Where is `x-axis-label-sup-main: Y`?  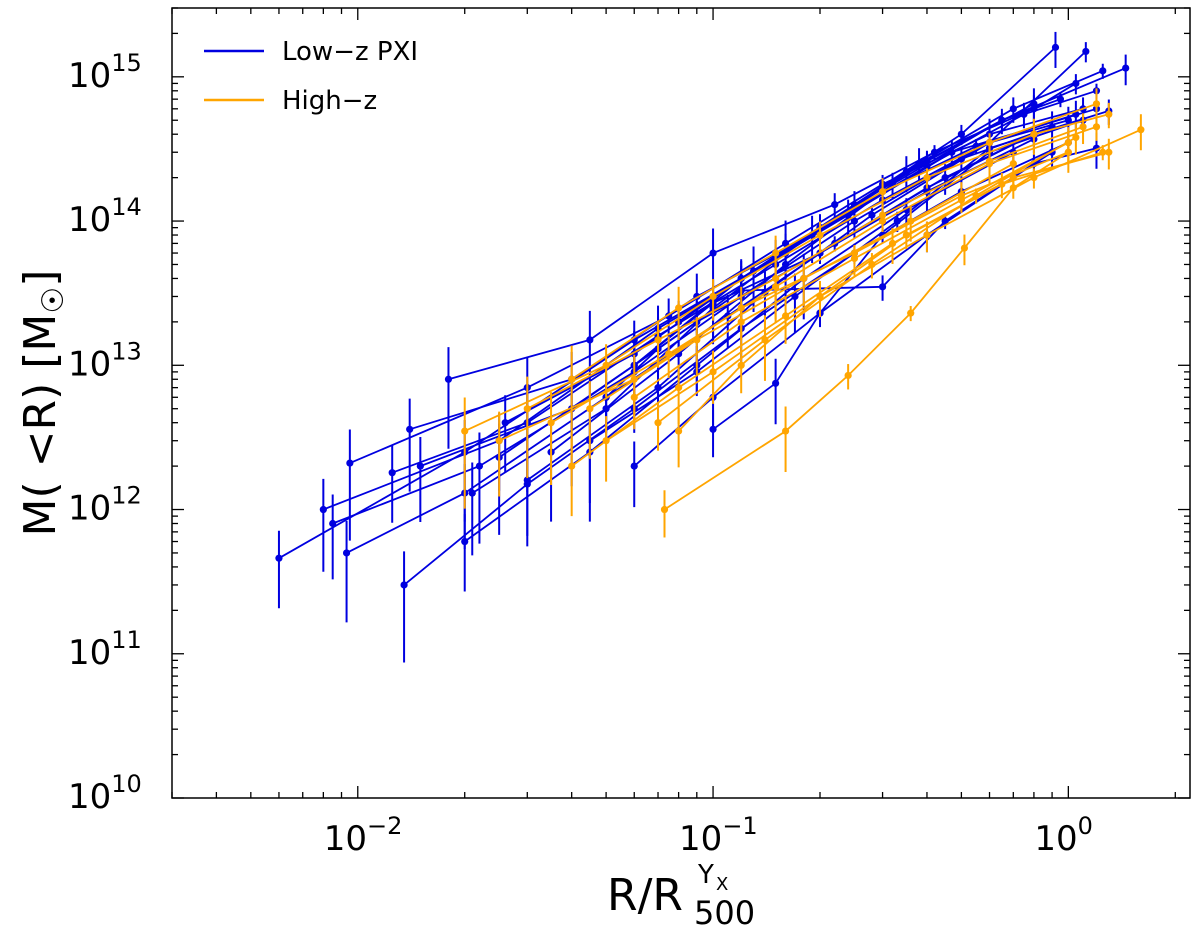
x-axis-label-sup-main: Y is located at coordinates (705, 875).